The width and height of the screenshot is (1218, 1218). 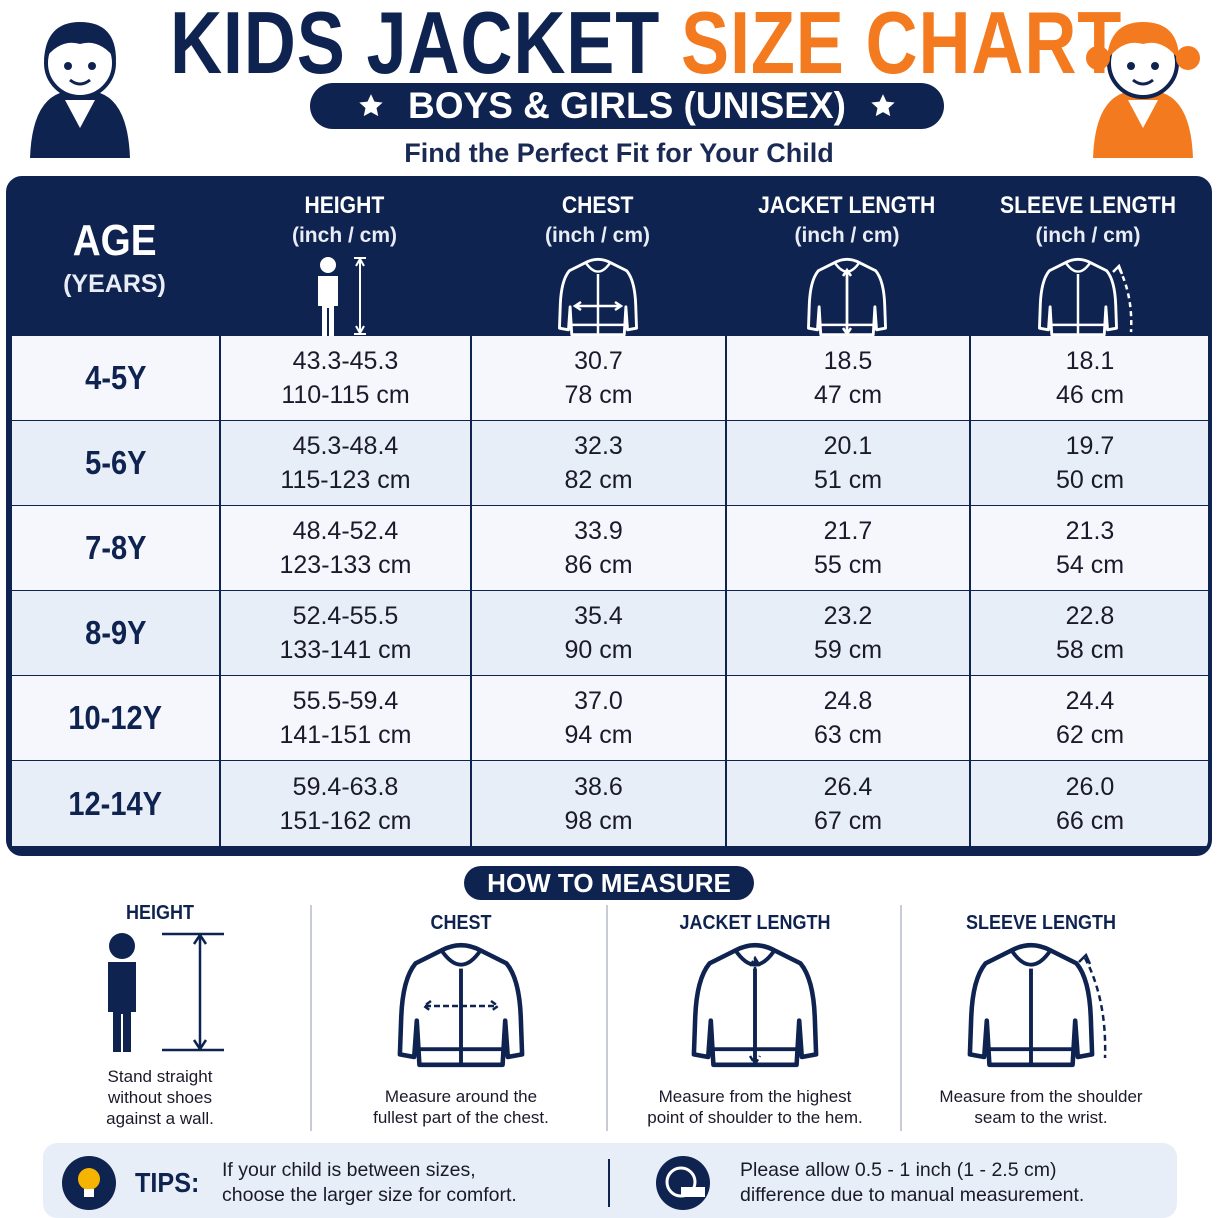 What do you see at coordinates (598, 718) in the screenshot?
I see `table-cell: 37.0 94 cm` at bounding box center [598, 718].